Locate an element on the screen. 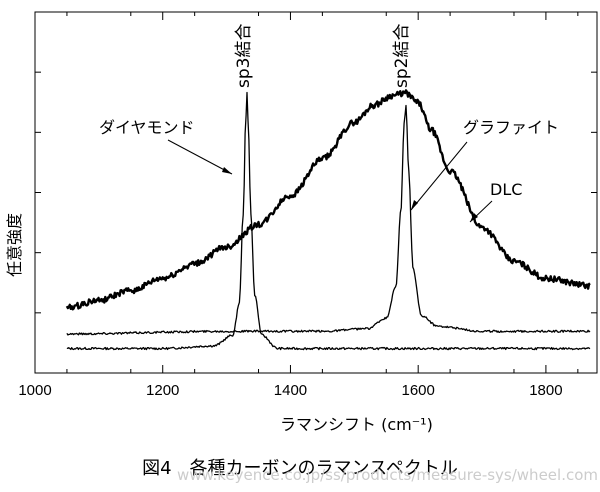 Image resolution: width=600 pixels, height=492 pixels. x-tick-label: 1200 is located at coordinates (162, 390).